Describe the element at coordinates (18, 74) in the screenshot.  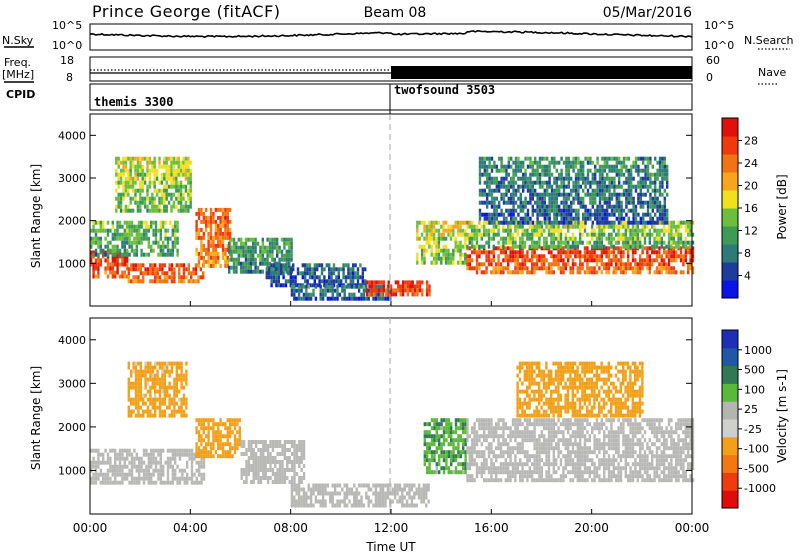
I see `freq-unit-label: [MHz]` at that location.